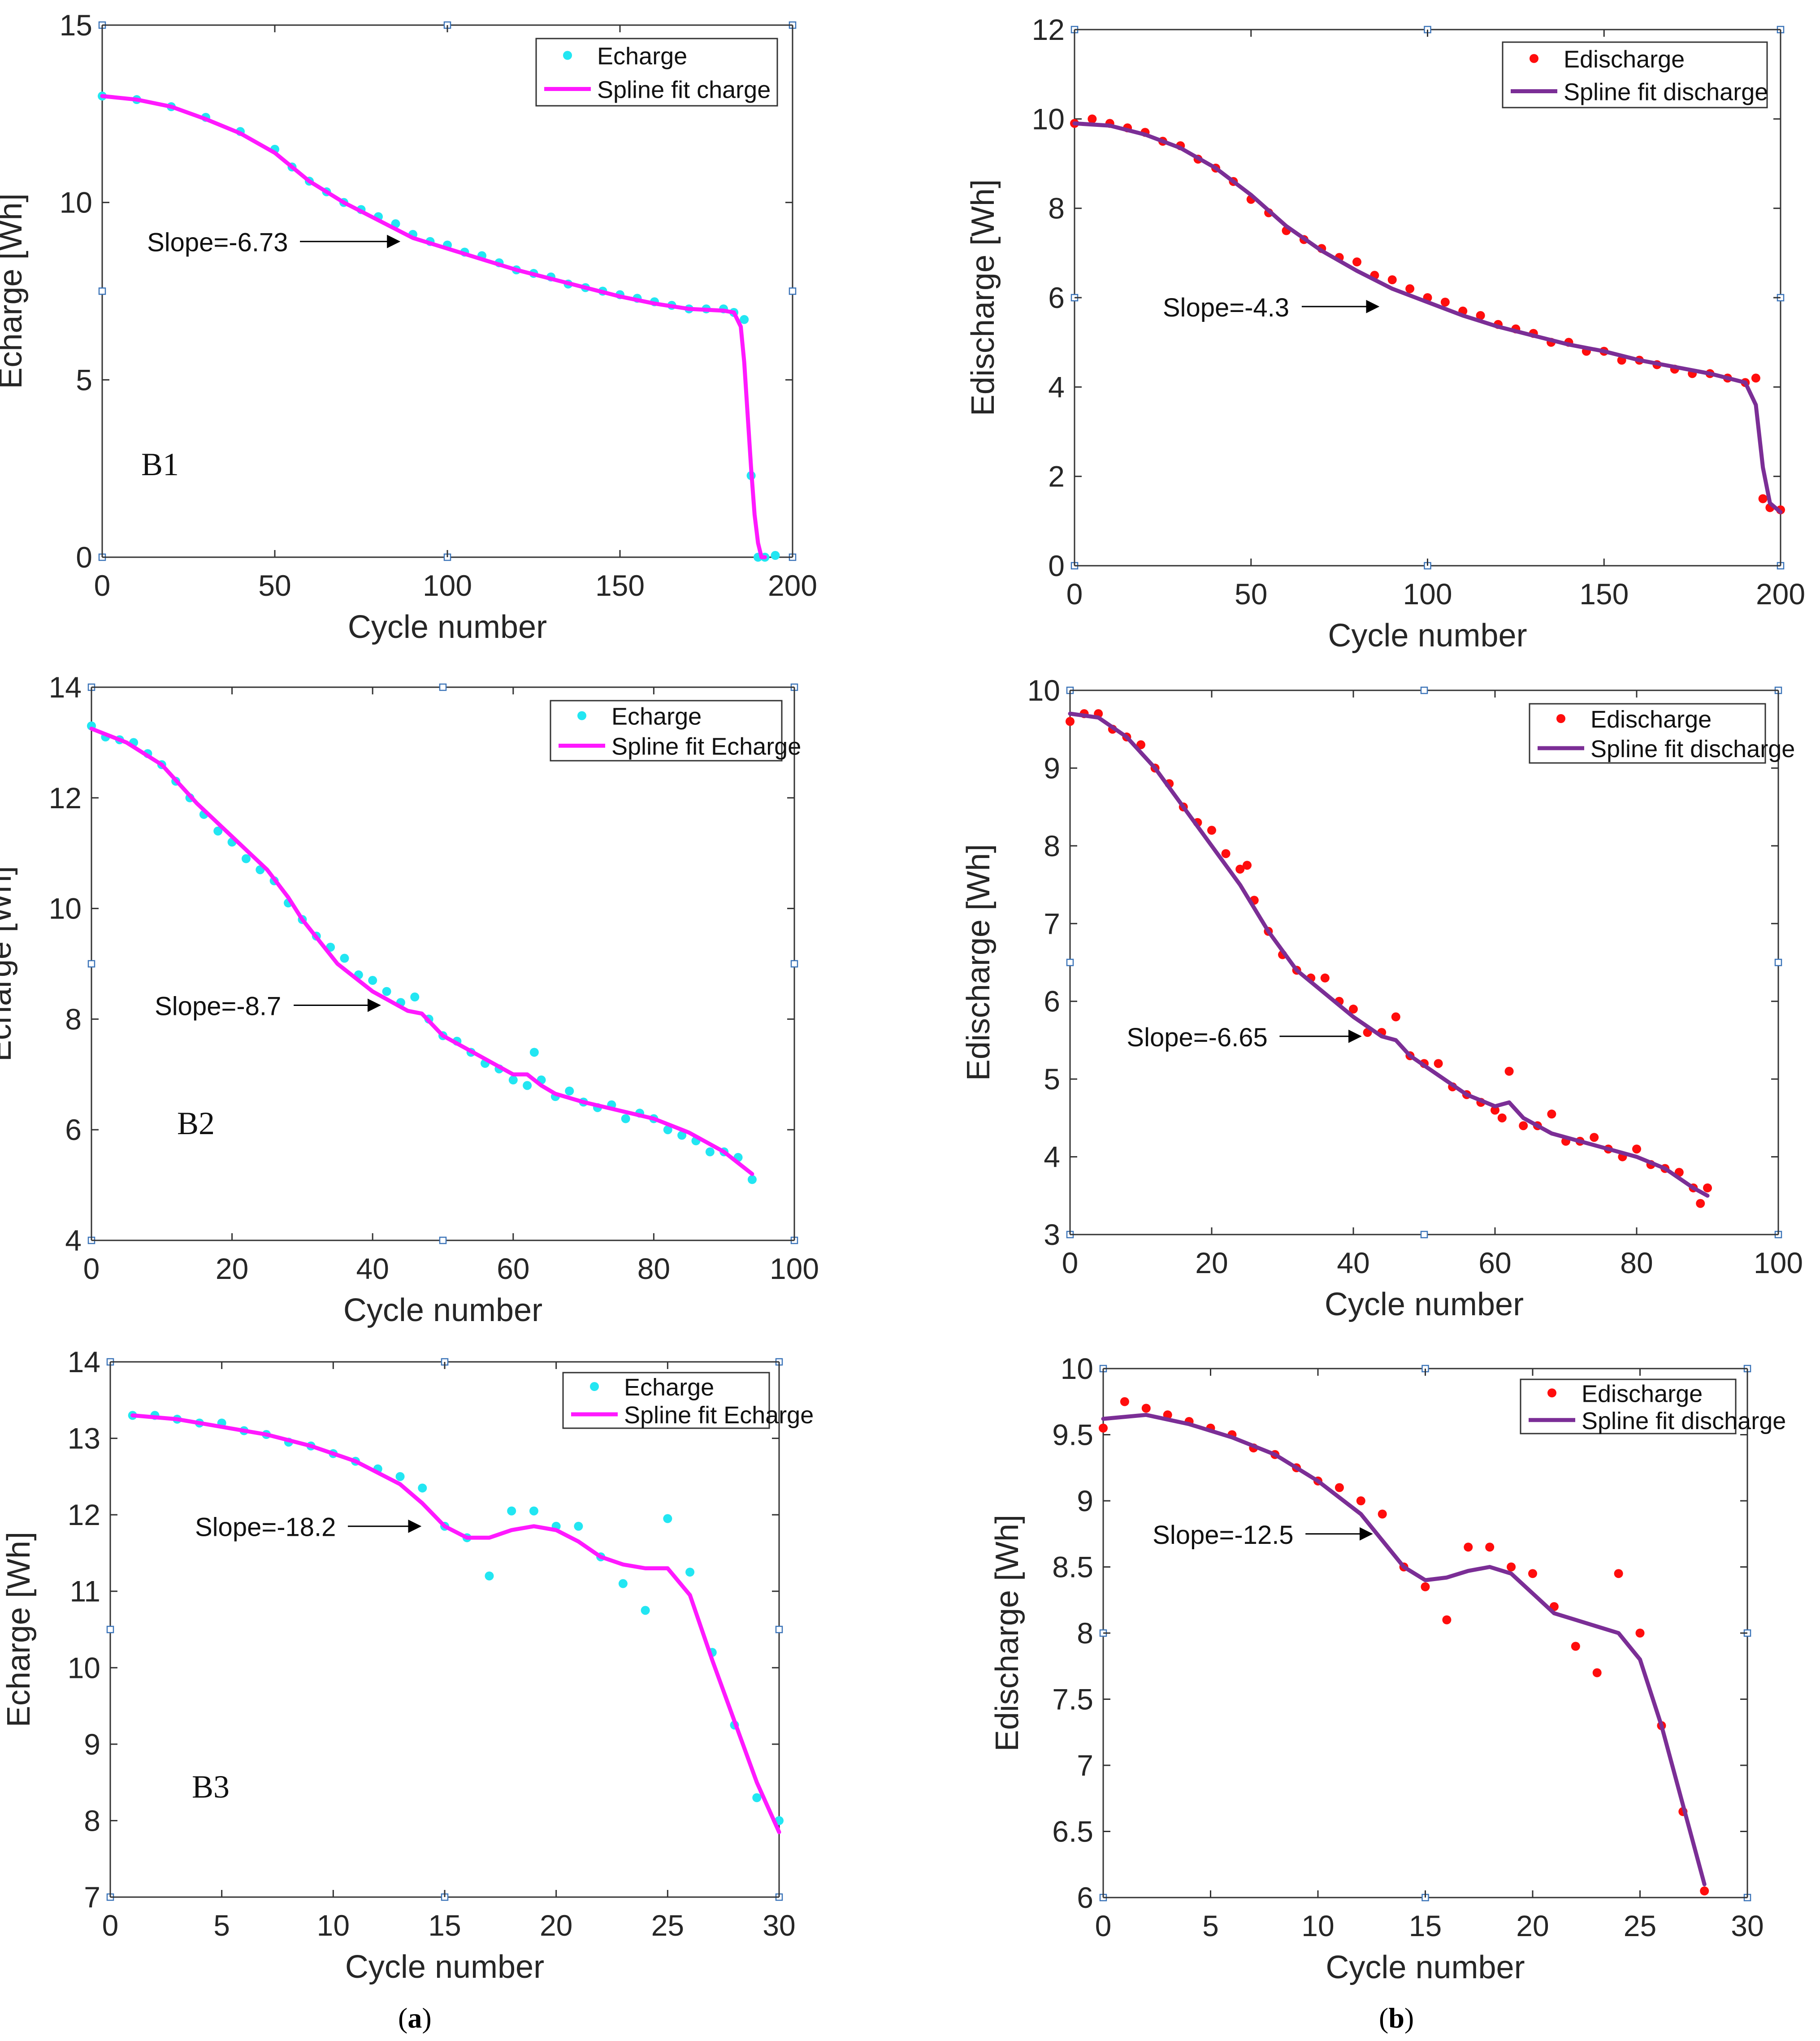  Describe the element at coordinates (65, 687) in the screenshot. I see `y-tick-label: 14` at that location.